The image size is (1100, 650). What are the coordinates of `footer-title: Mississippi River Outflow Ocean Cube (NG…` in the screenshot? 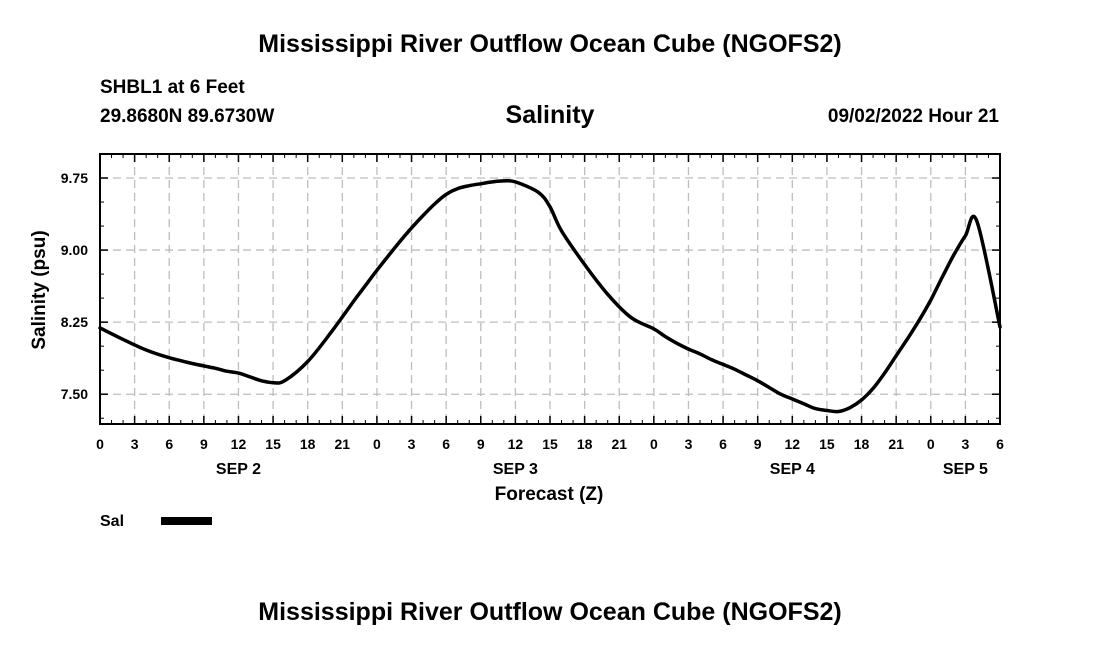 It's located at (550, 612).